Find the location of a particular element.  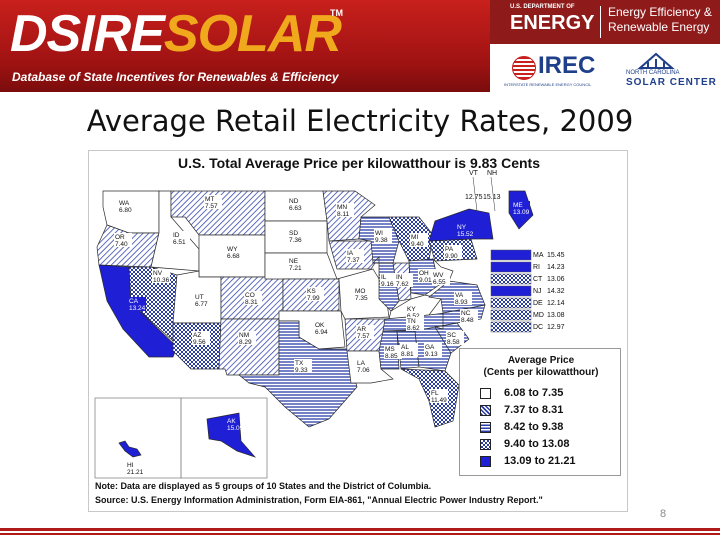

state-abbrev-label: CO is located at coordinates (250, 295).